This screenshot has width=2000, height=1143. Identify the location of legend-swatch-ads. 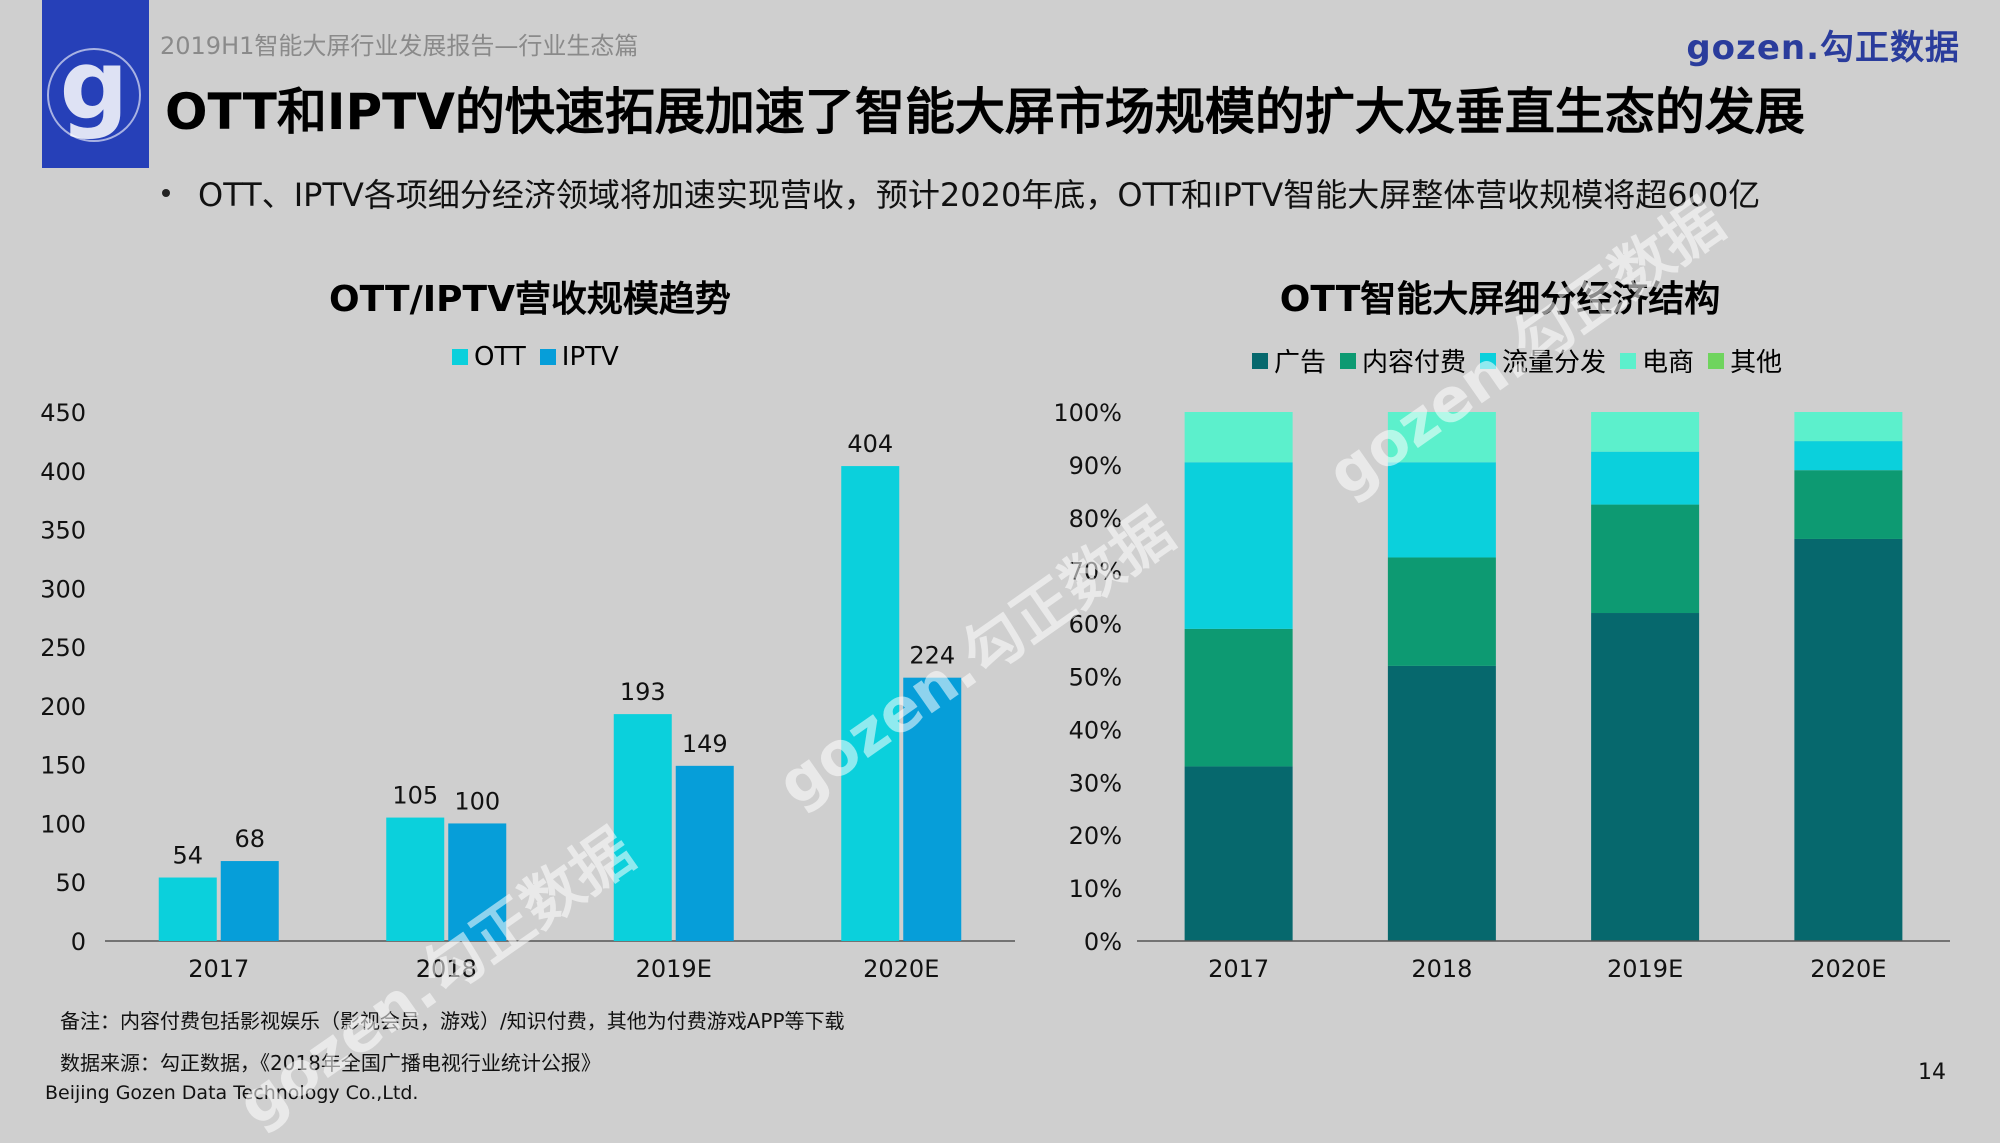
(1260, 360).